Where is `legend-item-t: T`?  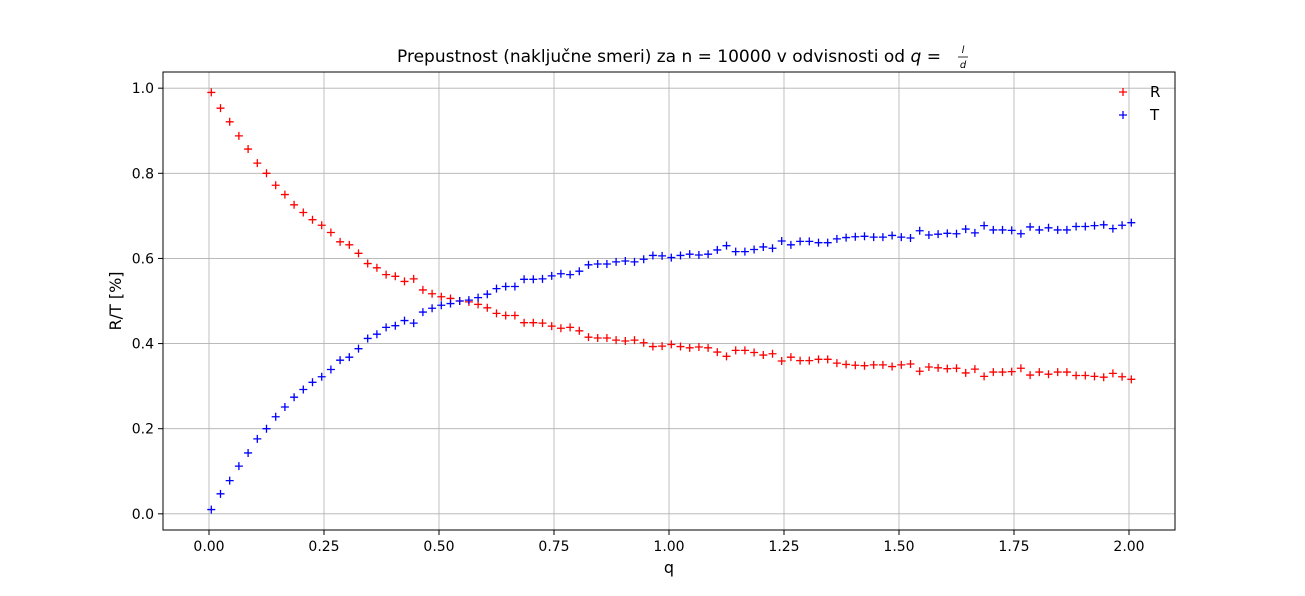 legend-item-t: T is located at coordinates (1139, 115).